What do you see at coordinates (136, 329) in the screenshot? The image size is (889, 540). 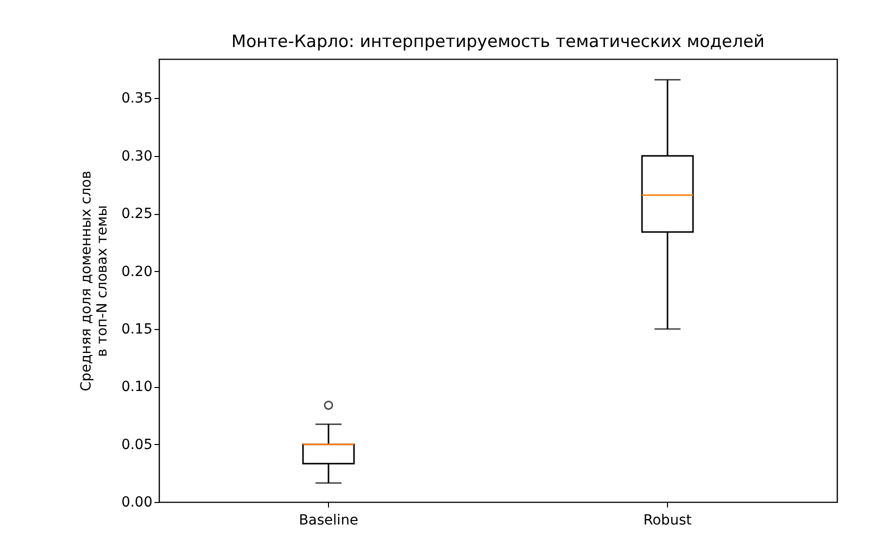 I see `y-tick-label: 0.15` at bounding box center [136, 329].